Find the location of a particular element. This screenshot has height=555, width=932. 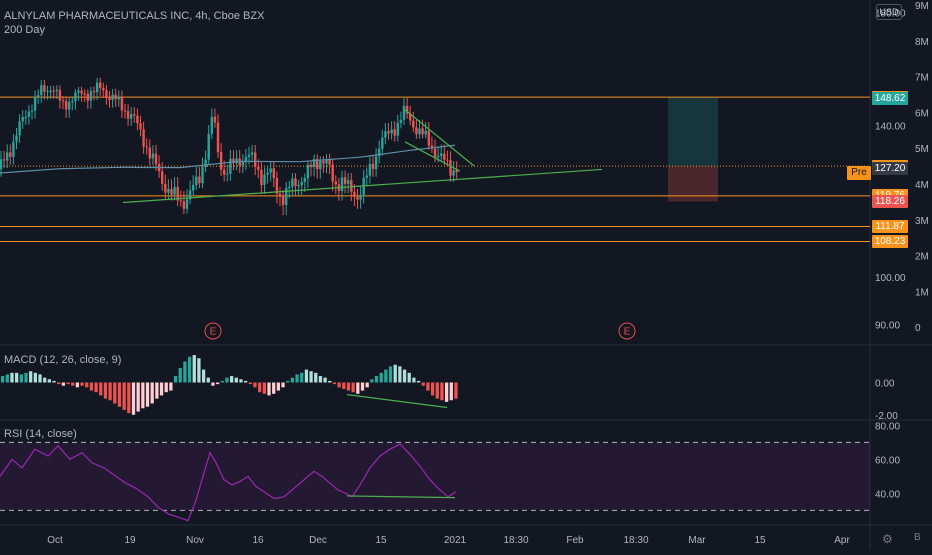

rsi-tick-label: 40.00 is located at coordinates (887, 494).